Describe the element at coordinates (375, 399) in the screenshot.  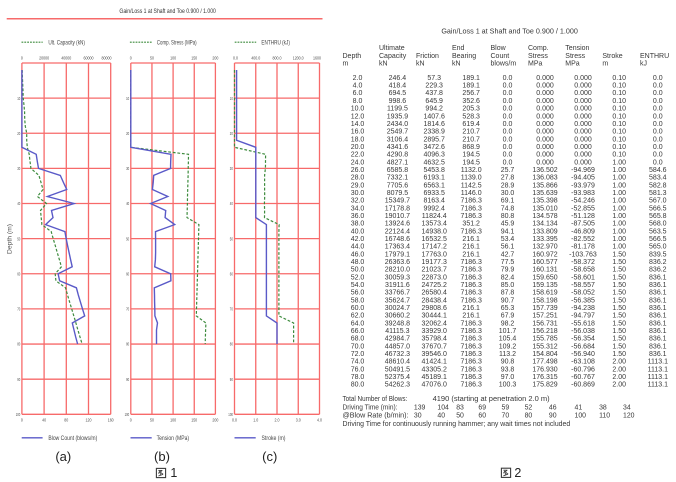
I see `svg-text: Total Number of Blows:` at that location.